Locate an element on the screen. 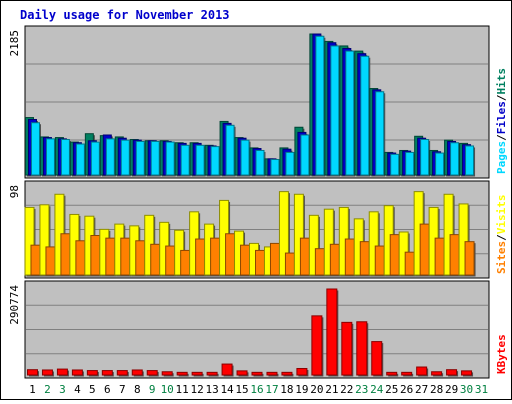  legend-visits: Visits is located at coordinates (501, 215).